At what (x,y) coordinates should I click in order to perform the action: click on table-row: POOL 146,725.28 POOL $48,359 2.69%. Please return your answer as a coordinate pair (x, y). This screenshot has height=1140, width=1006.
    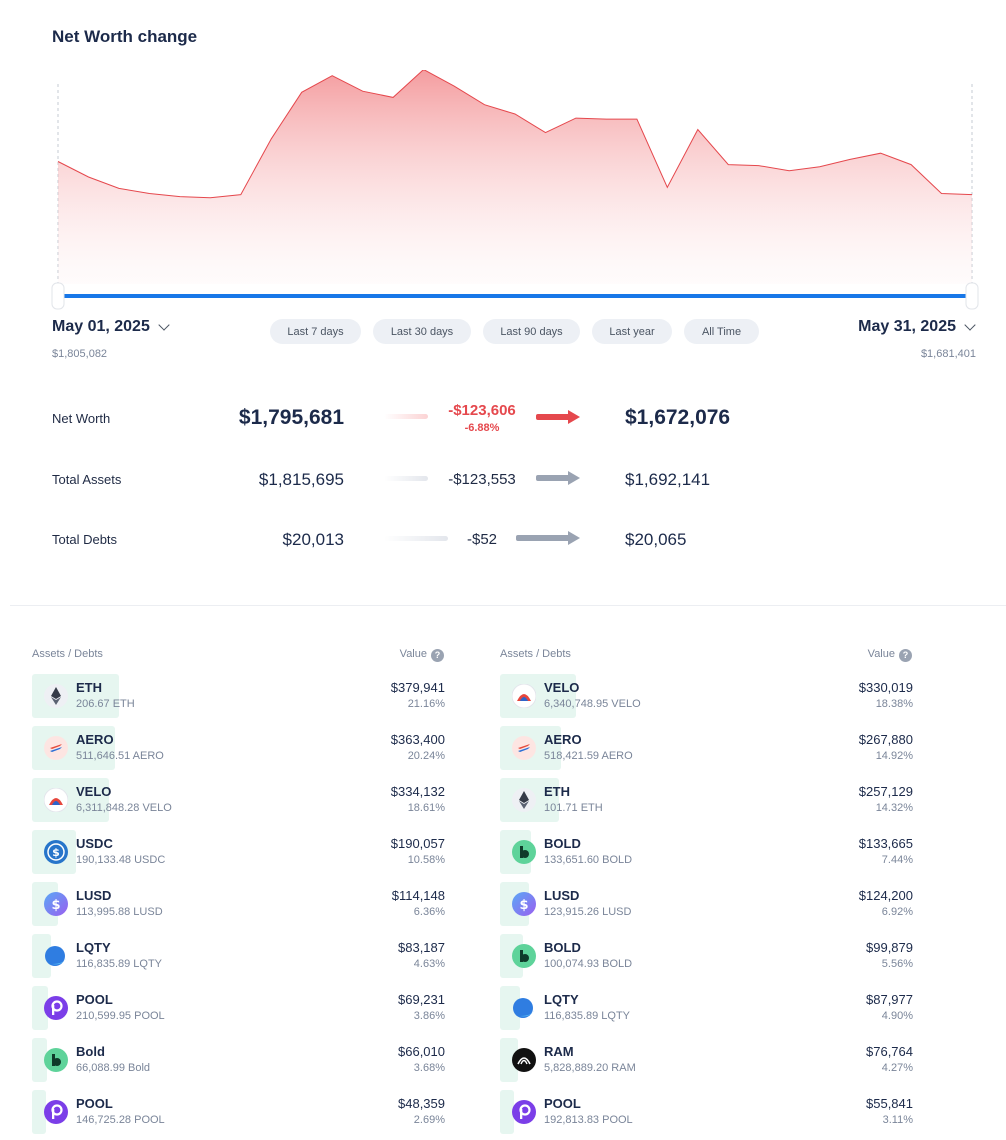
    Looking at the image, I should click on (238, 1112).